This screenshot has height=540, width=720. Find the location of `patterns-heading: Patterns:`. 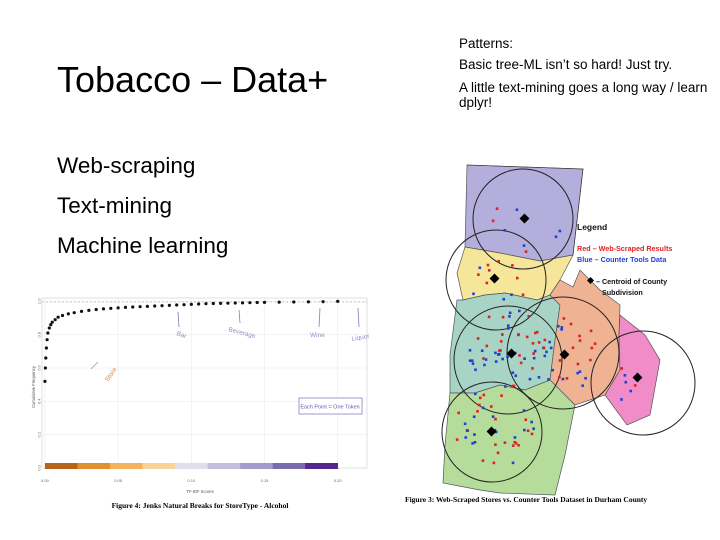

patterns-heading: Patterns: is located at coordinates (486, 43).